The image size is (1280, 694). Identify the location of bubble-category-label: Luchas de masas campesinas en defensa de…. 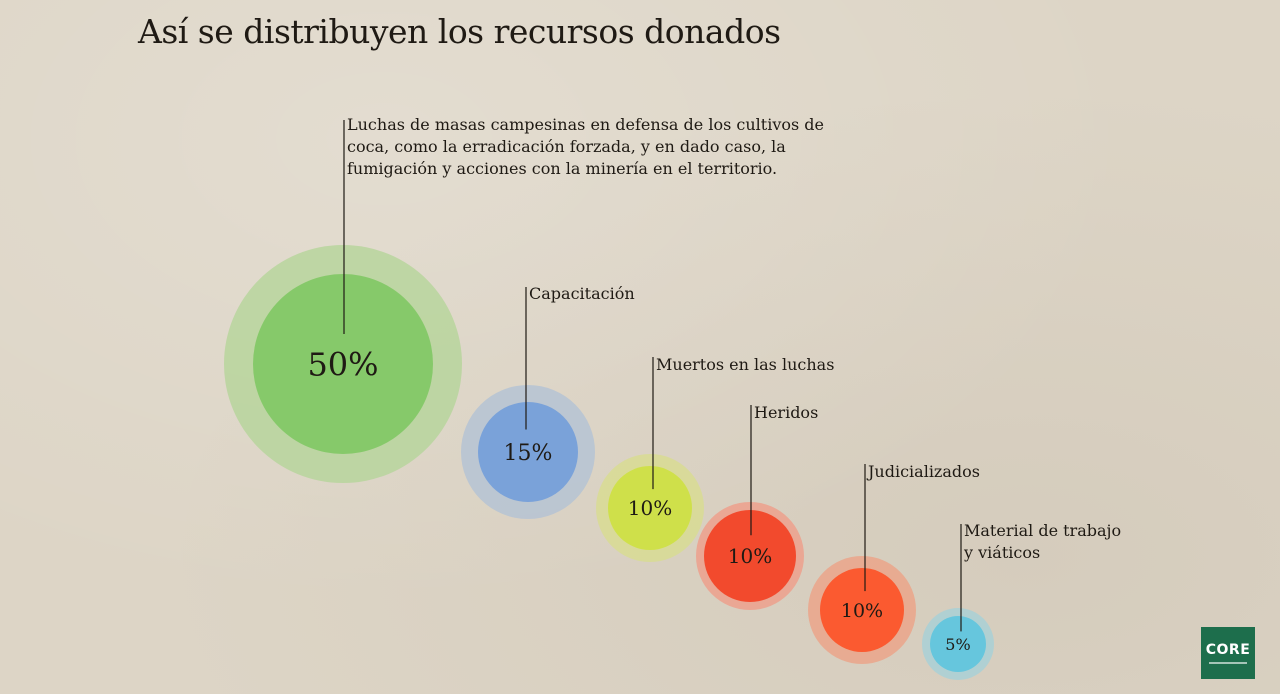
(585, 146).